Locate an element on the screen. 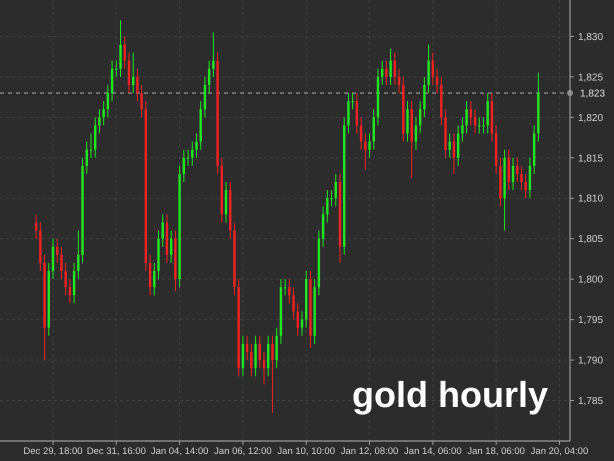  y-tick-label: 1,805 is located at coordinates (591, 240).